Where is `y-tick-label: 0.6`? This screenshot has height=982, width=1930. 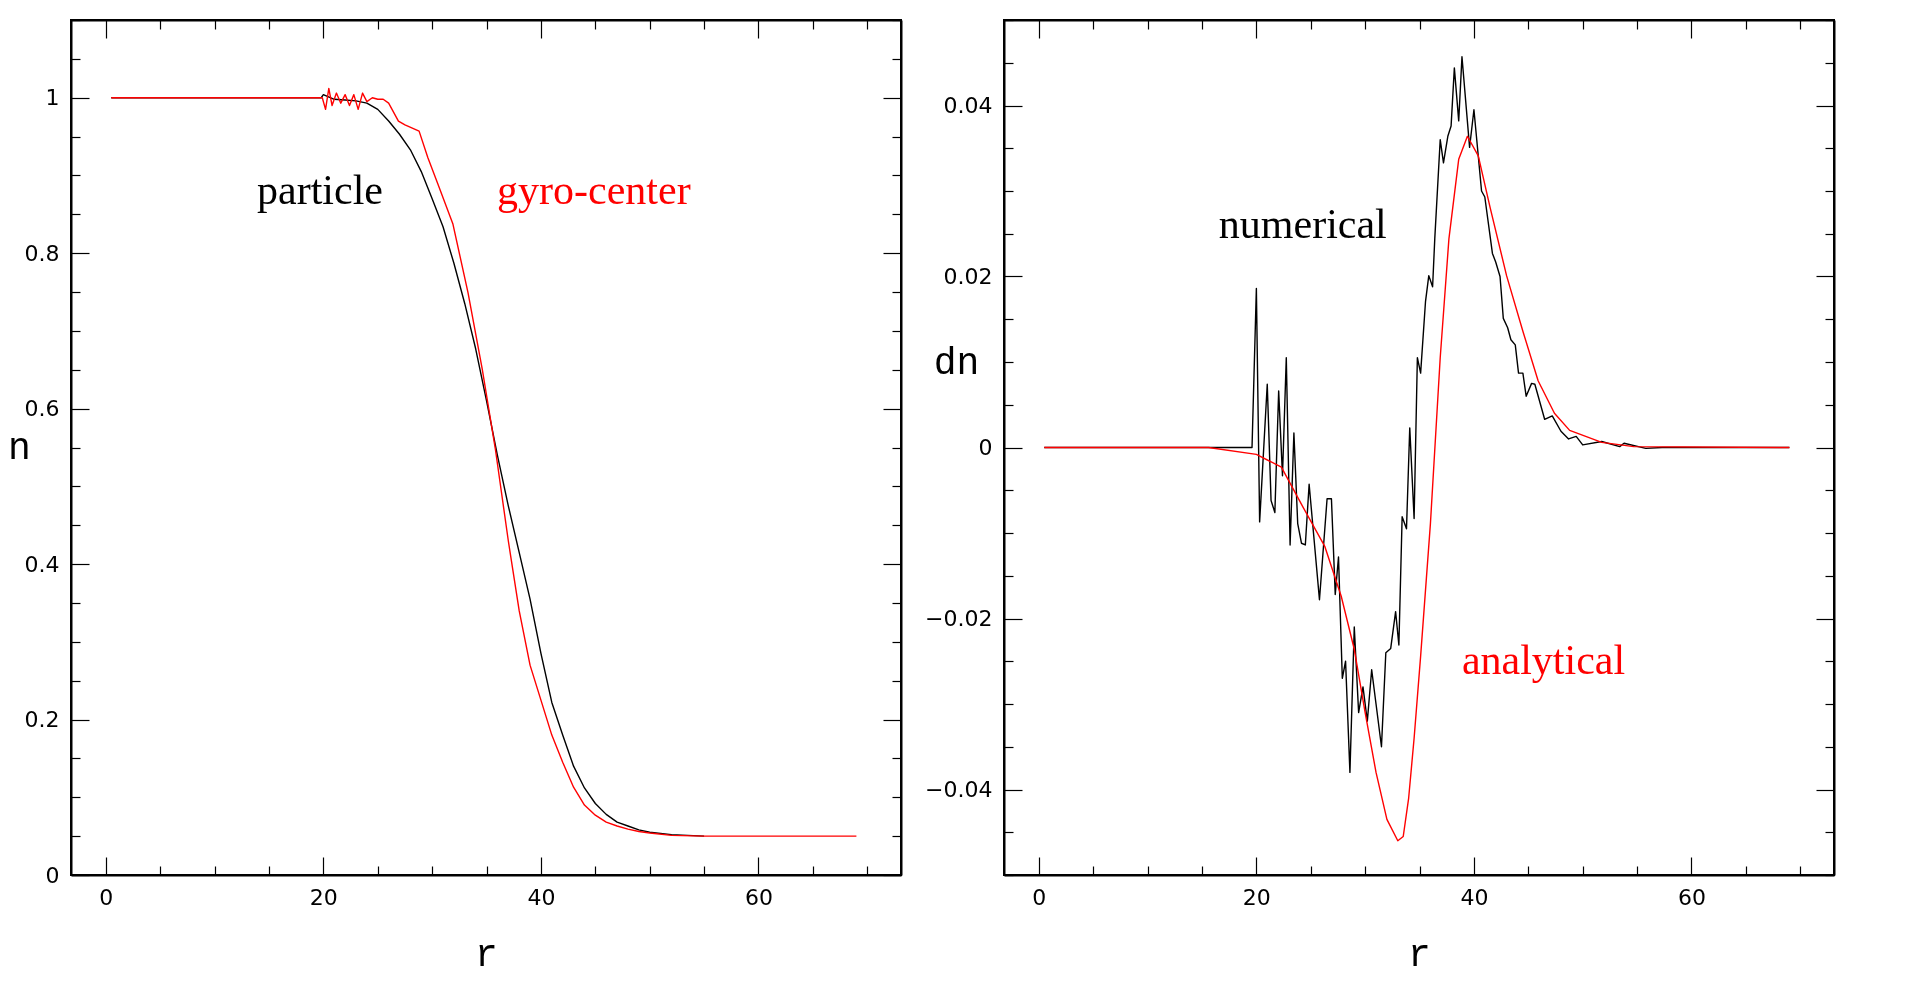 y-tick-label: 0.6 is located at coordinates (42, 409).